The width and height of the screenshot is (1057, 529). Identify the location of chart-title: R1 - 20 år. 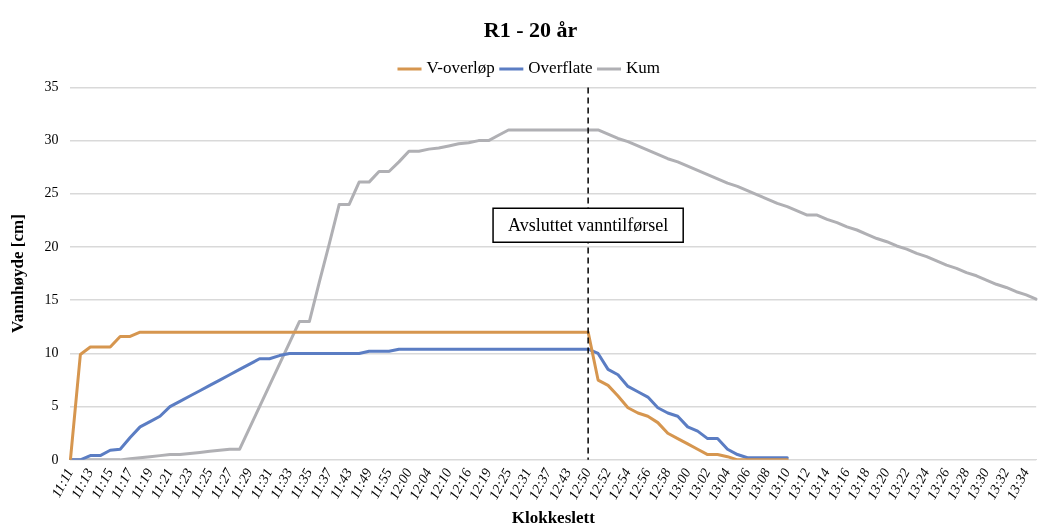
(530, 29).